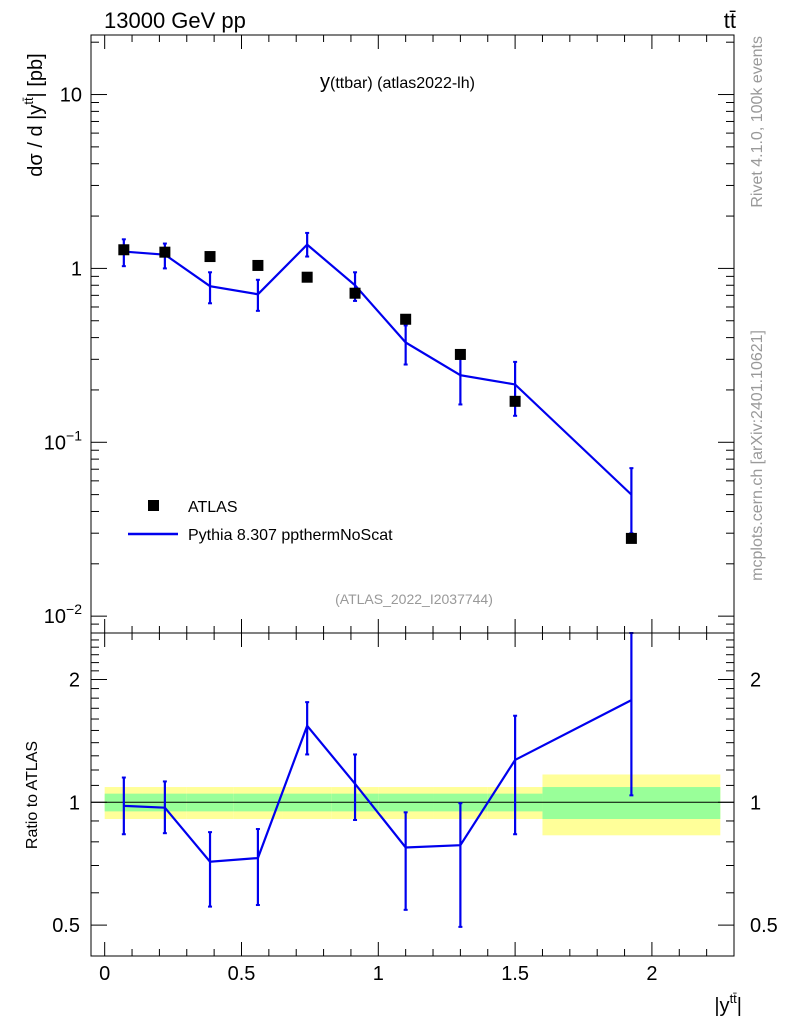  What do you see at coordinates (734, 998) in the screenshot?
I see `x-axis-label-sup: tt̄` at bounding box center [734, 998].